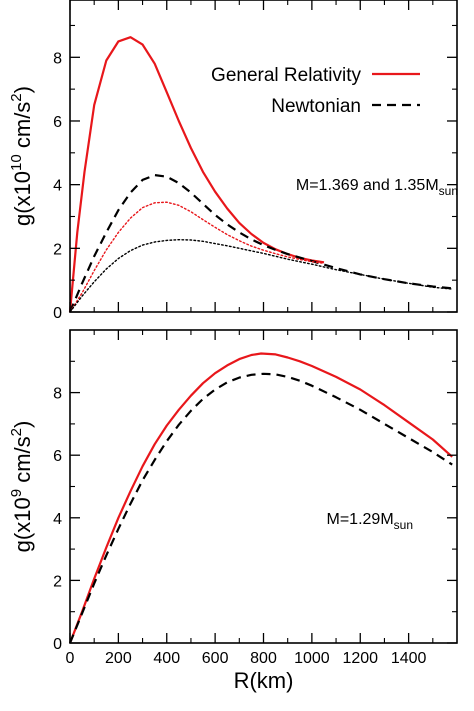 The image size is (474, 711). I want to click on legend: General Relativity Newtonian, so click(315, 91).